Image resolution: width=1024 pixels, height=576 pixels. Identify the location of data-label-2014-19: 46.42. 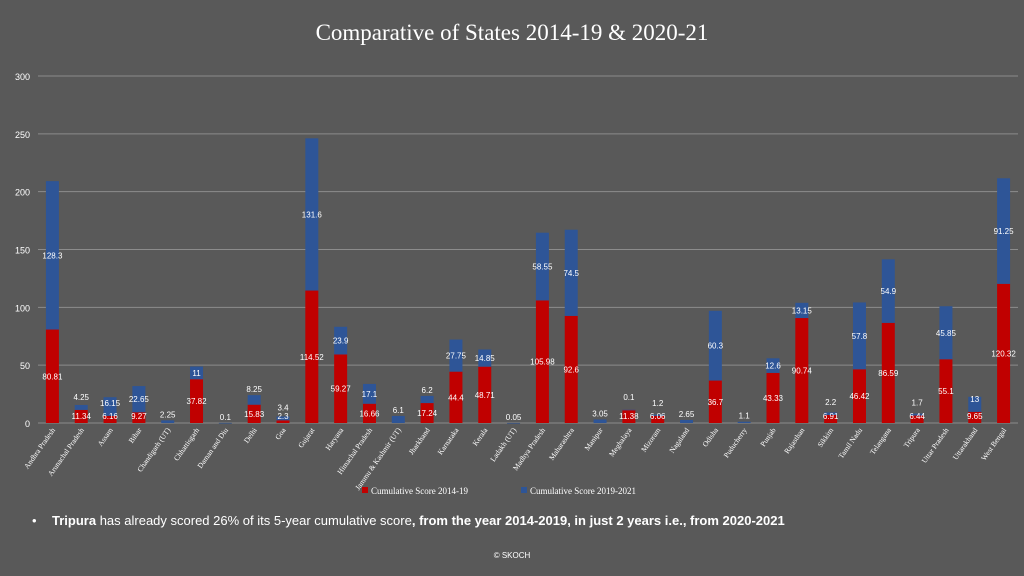
(859, 396).